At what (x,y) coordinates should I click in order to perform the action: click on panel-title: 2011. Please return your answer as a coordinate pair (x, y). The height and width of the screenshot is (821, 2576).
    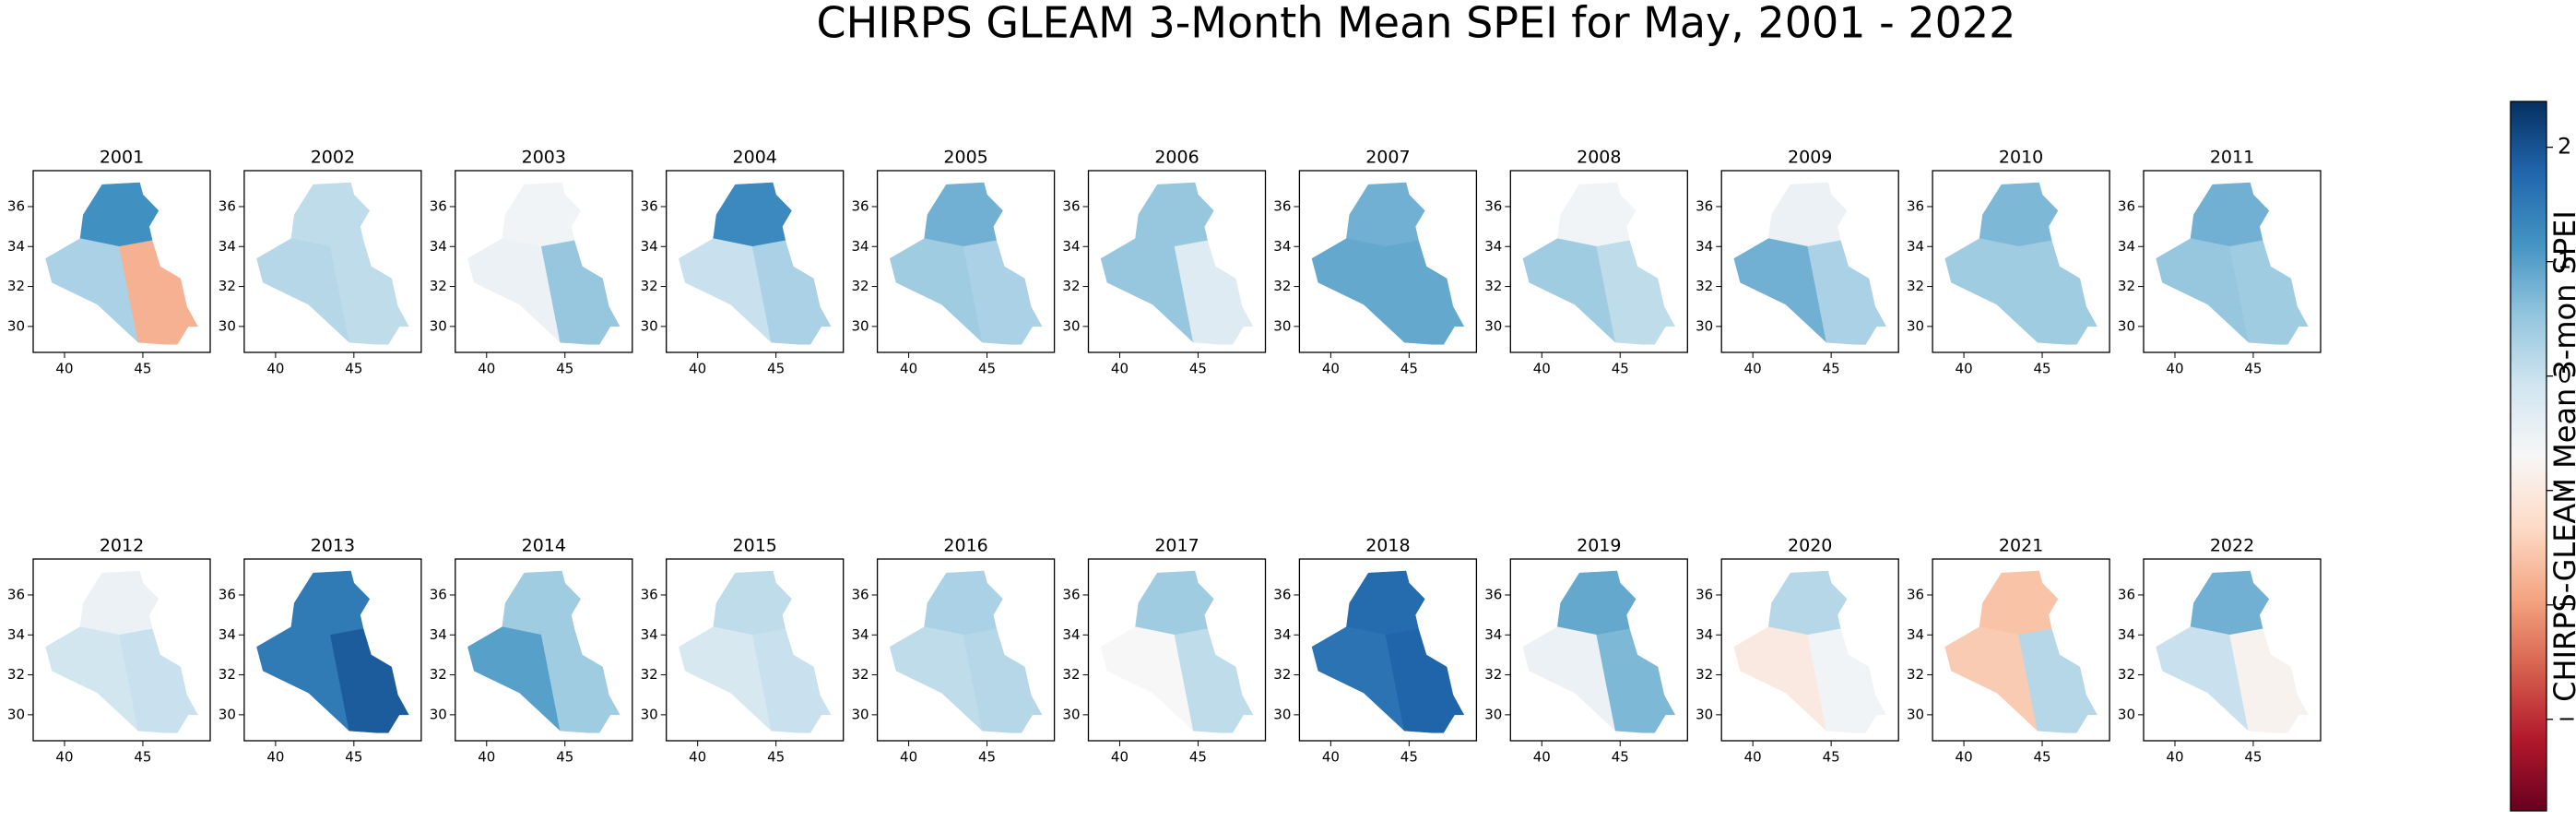
    Looking at the image, I should click on (2232, 158).